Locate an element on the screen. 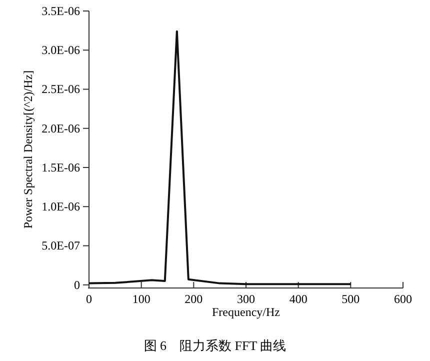  x-tick-label: 600 is located at coordinates (403, 299).